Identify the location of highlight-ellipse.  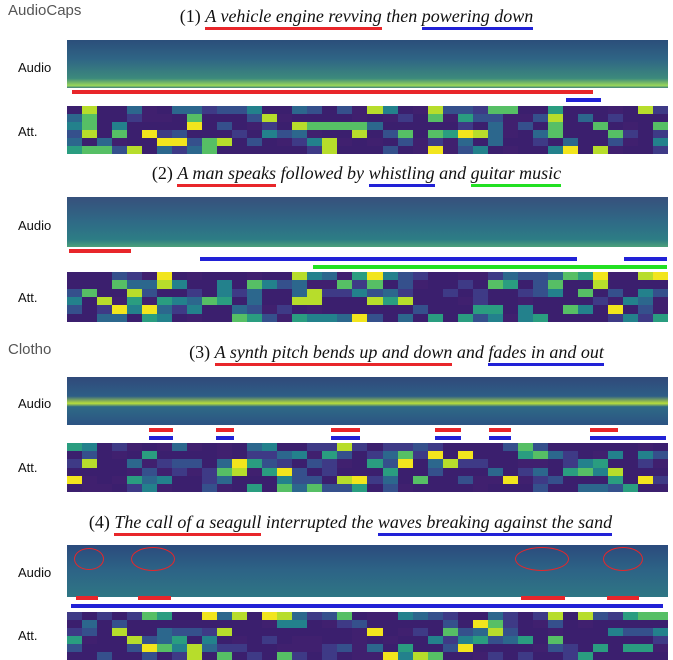
(89, 559).